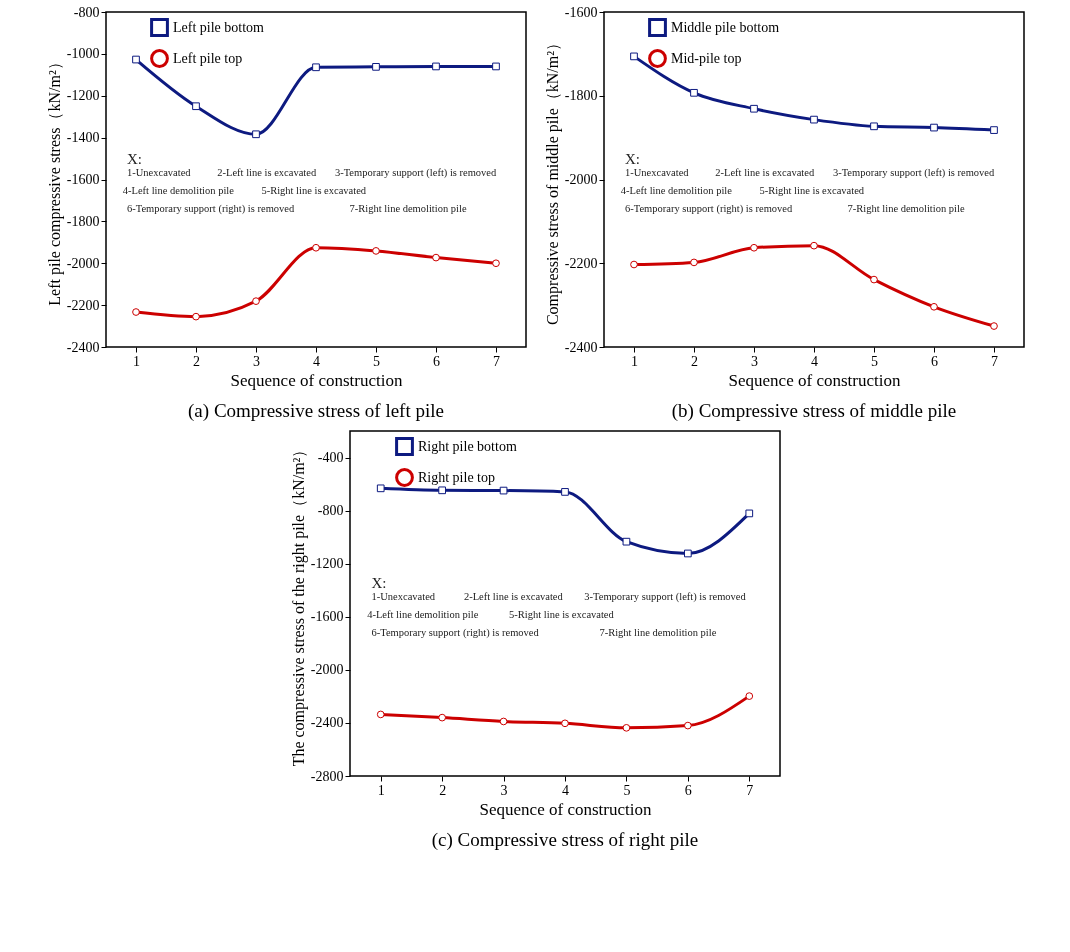 This screenshot has width=1070, height=952. What do you see at coordinates (330, 458) in the screenshot?
I see `y-tick-label: -400` at bounding box center [330, 458].